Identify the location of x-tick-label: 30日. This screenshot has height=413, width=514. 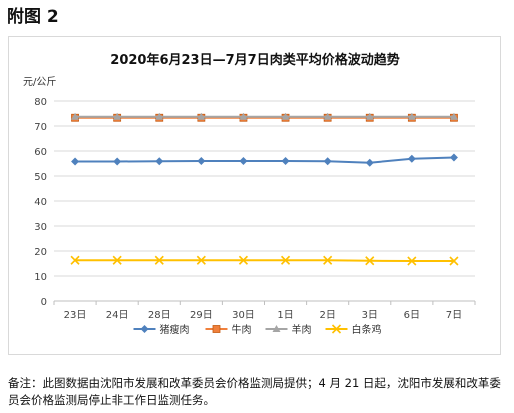
(243, 315).